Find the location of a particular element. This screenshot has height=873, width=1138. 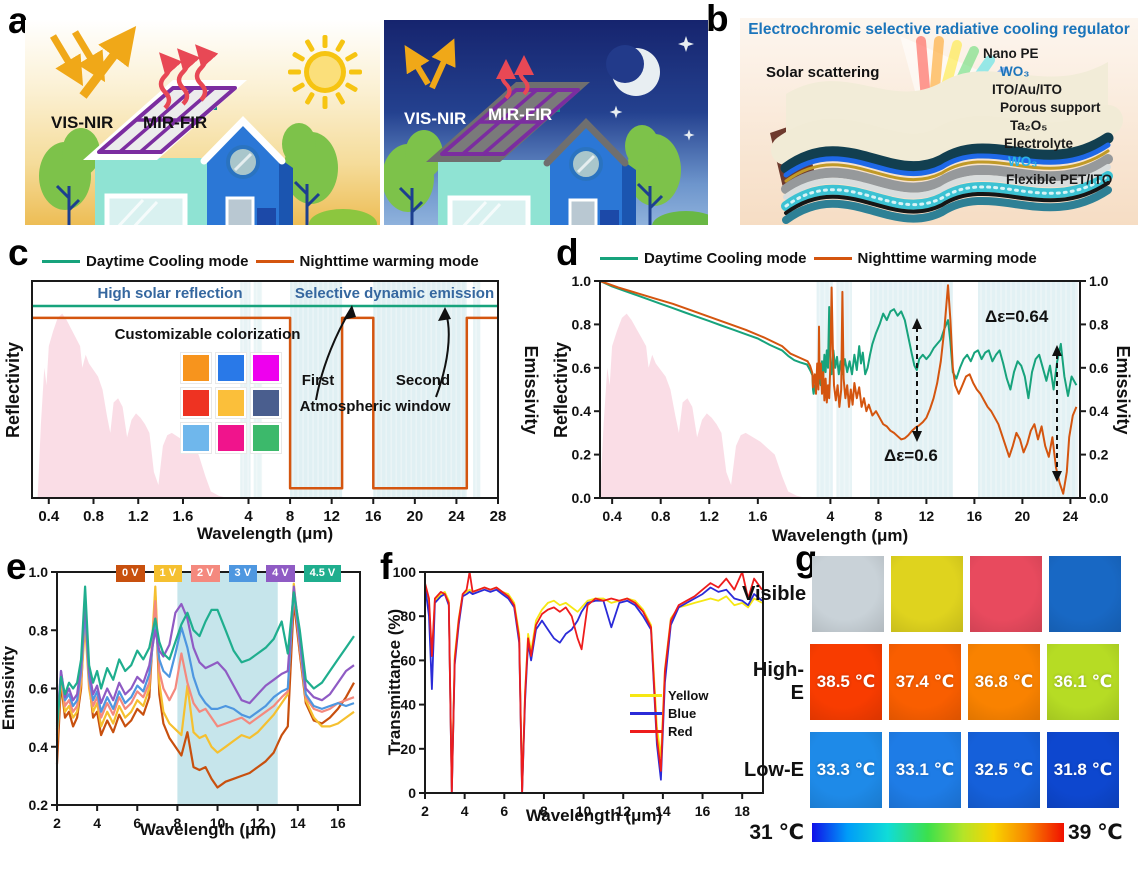

y-tick-label: 40 is located at coordinates (408, 705).